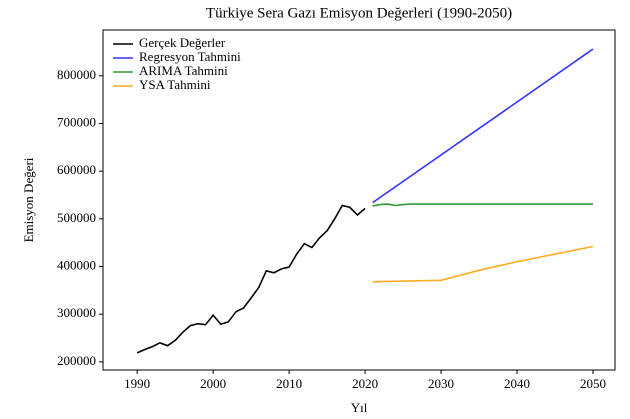 The height and width of the screenshot is (419, 630). I want to click on y-axis-label: Emisyon Değeri, so click(28, 199).